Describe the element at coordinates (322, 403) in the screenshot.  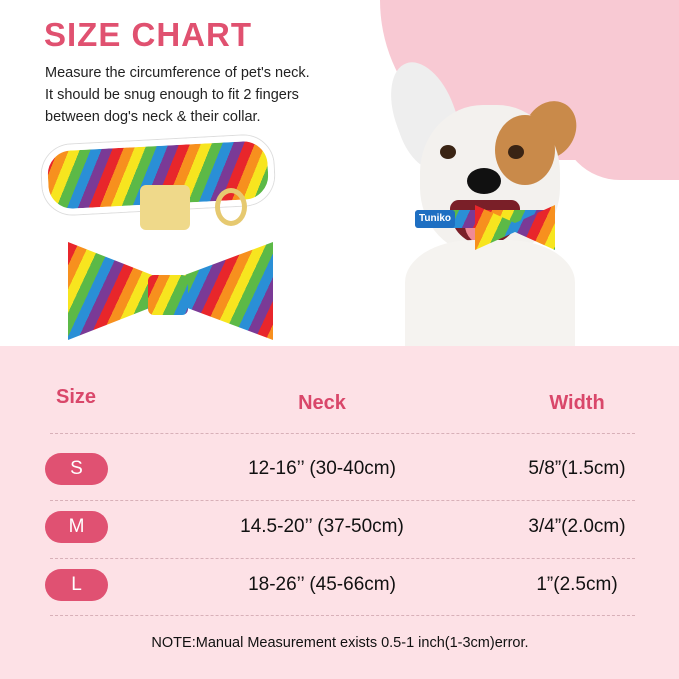
I see `column-header-neck: Neck` at that location.